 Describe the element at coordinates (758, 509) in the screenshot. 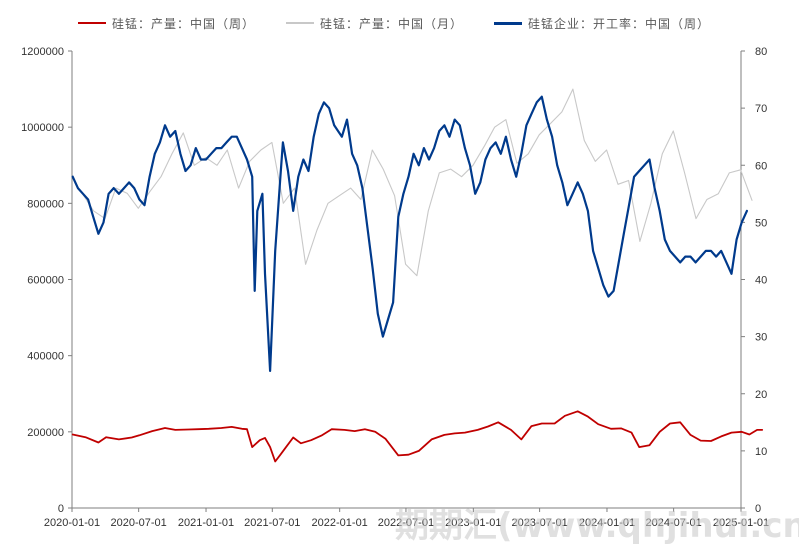

I see `y-right-tick-label: 0` at that location.